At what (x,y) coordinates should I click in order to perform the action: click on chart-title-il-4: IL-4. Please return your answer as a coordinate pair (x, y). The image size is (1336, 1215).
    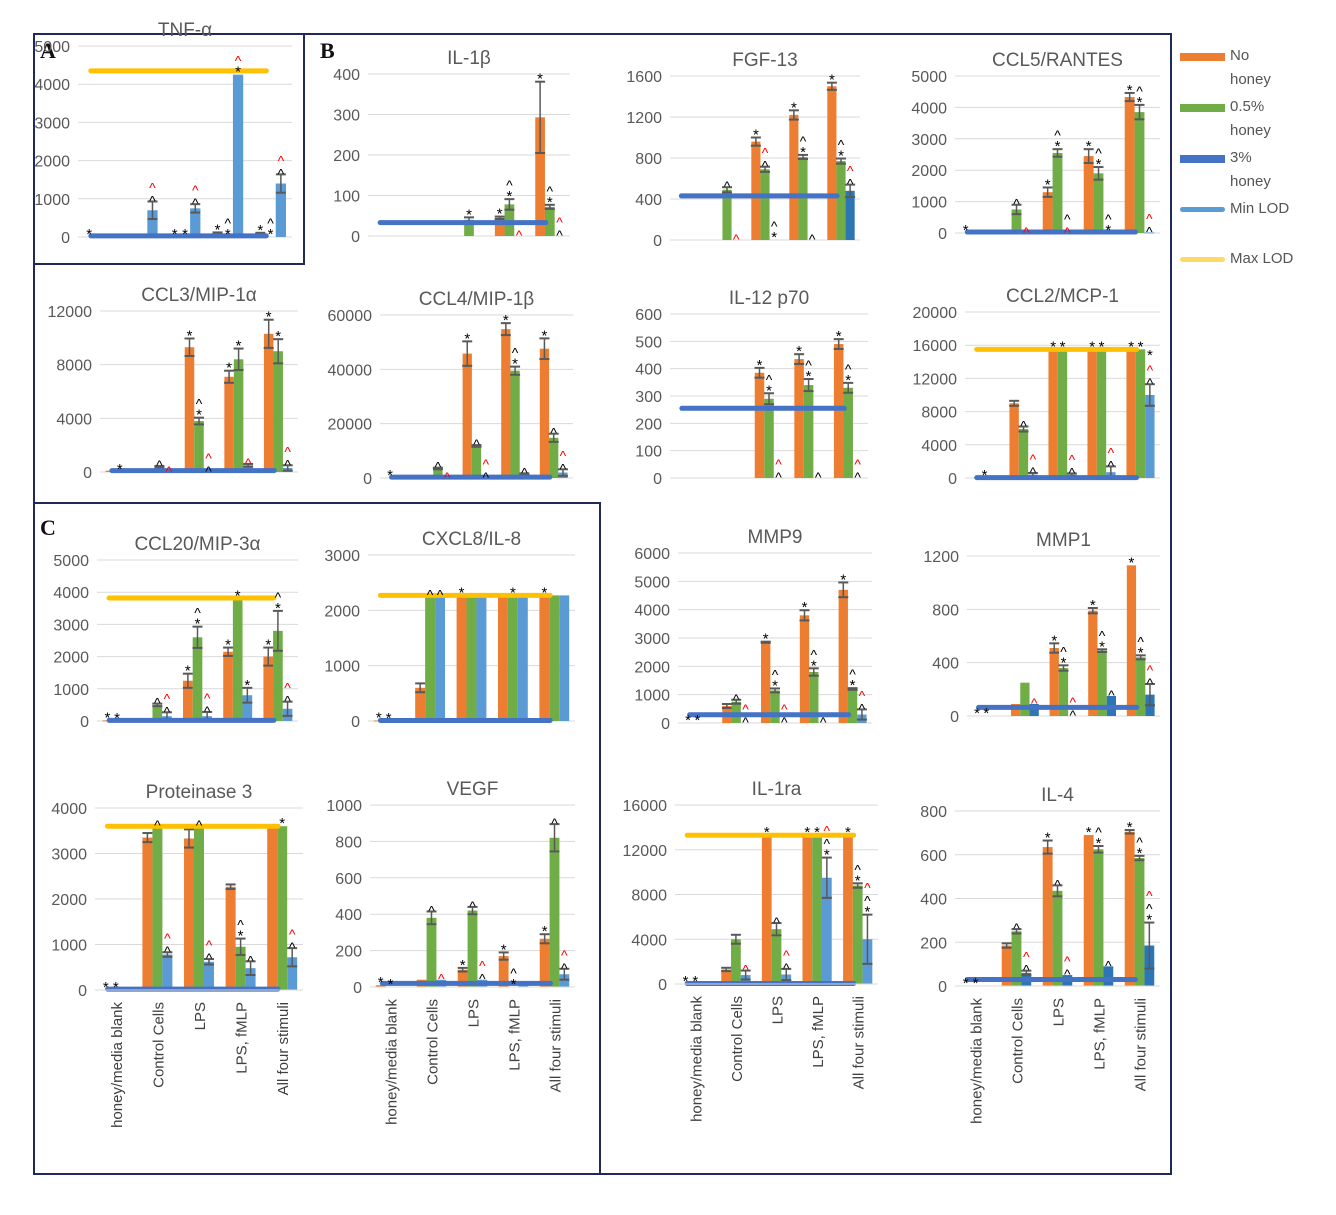
    Looking at the image, I should click on (1057, 795).